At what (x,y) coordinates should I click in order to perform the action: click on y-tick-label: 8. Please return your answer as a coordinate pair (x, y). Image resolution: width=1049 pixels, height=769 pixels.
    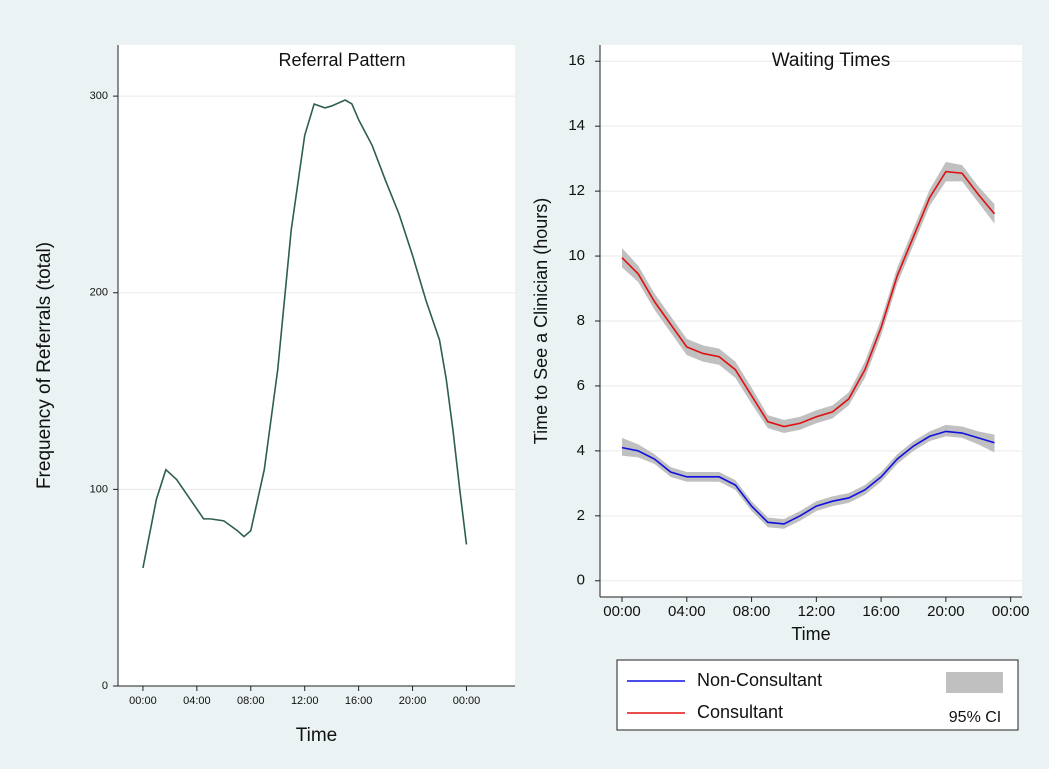
    Looking at the image, I should click on (581, 320).